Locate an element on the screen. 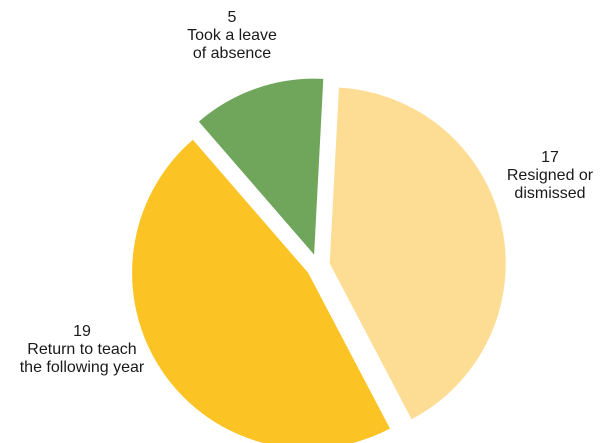 Image resolution: width=601 pixels, height=443 pixels. slice-name-label: Resigned or is located at coordinates (550, 175).